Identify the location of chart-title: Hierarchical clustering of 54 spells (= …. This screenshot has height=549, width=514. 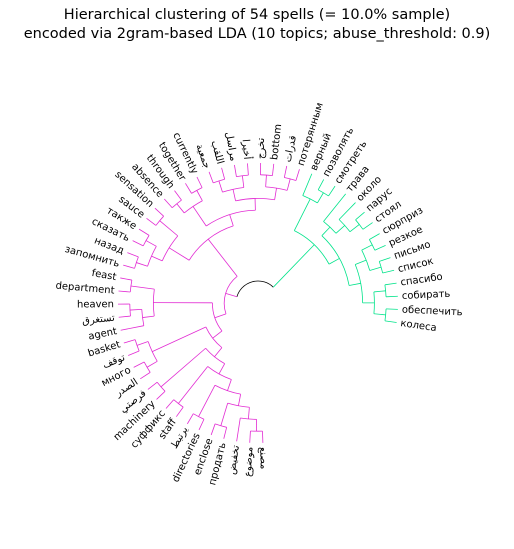
(257, 25).